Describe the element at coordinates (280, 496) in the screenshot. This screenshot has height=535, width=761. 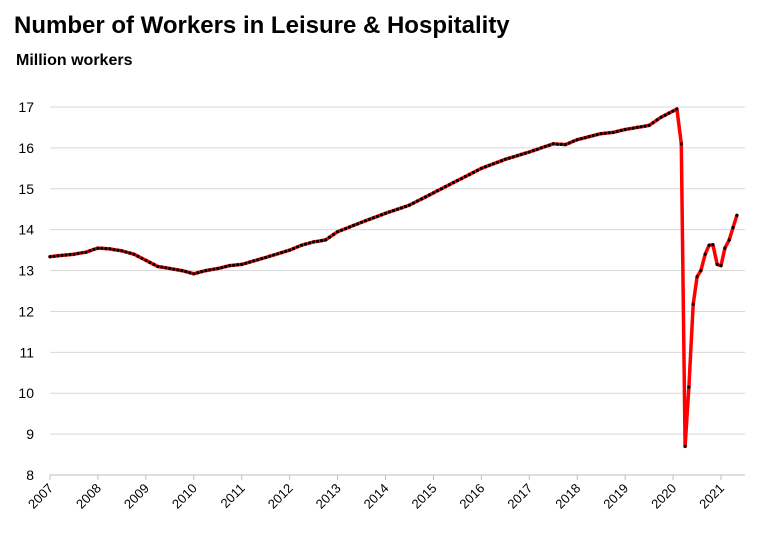
I see `x-tick-label: 2012` at that location.